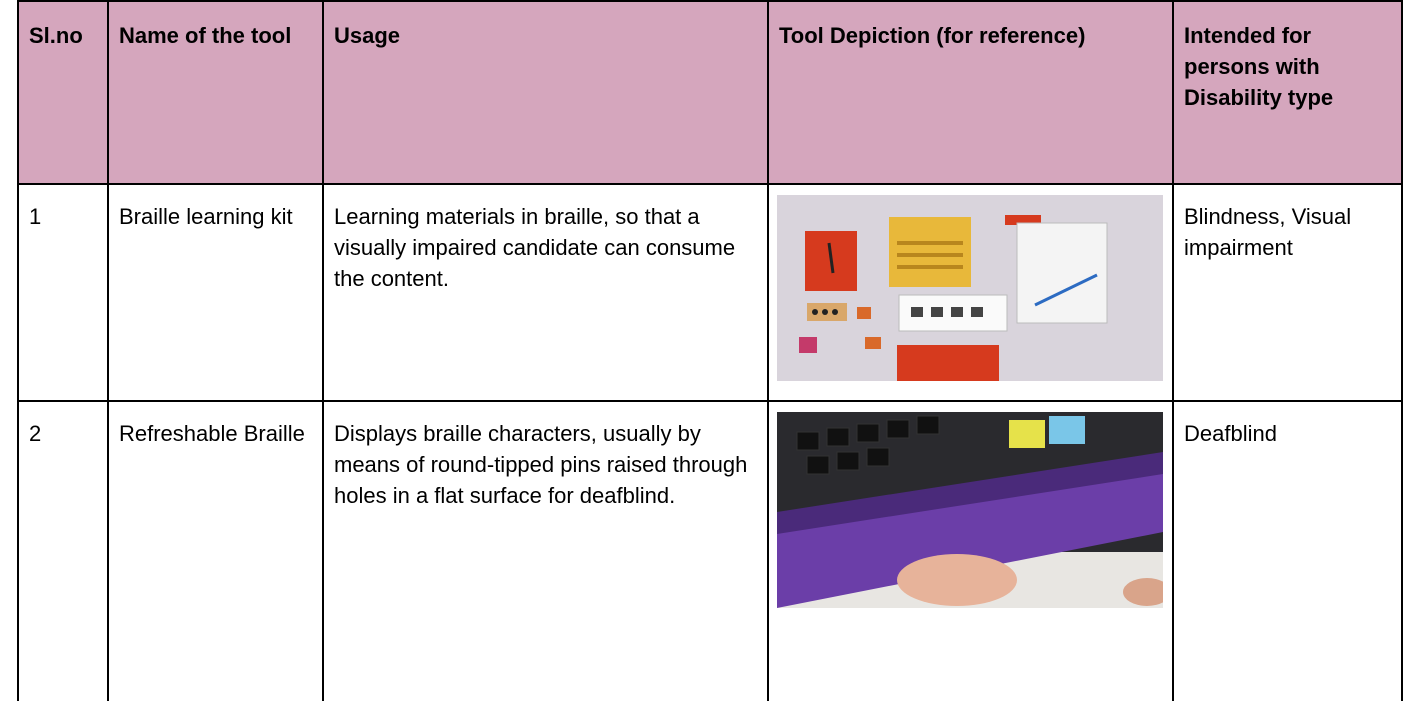  What do you see at coordinates (215, 292) in the screenshot?
I see `cell: Braille learning kit` at bounding box center [215, 292].